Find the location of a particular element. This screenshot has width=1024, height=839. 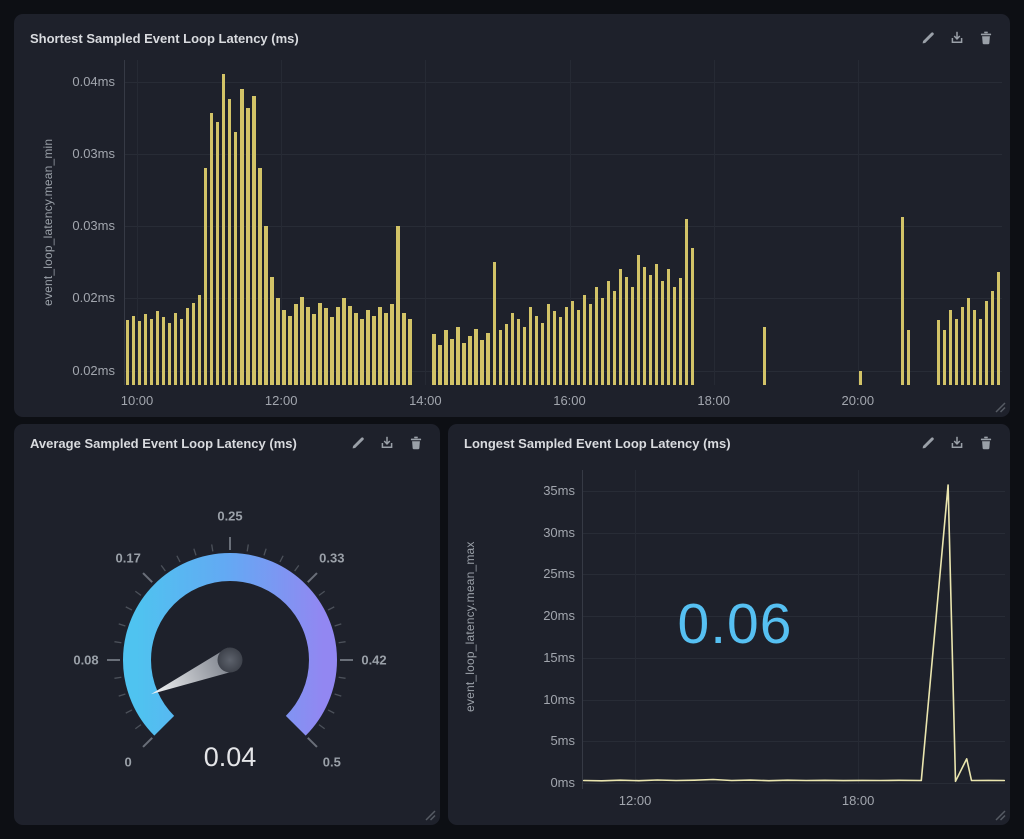

panel-header: Average Sampled Event Loop Latency (ms) is located at coordinates (227, 443).